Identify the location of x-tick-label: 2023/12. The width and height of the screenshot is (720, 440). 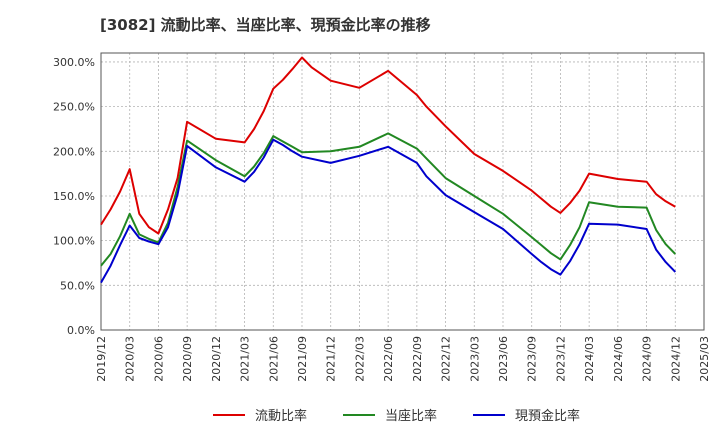
(560, 359).